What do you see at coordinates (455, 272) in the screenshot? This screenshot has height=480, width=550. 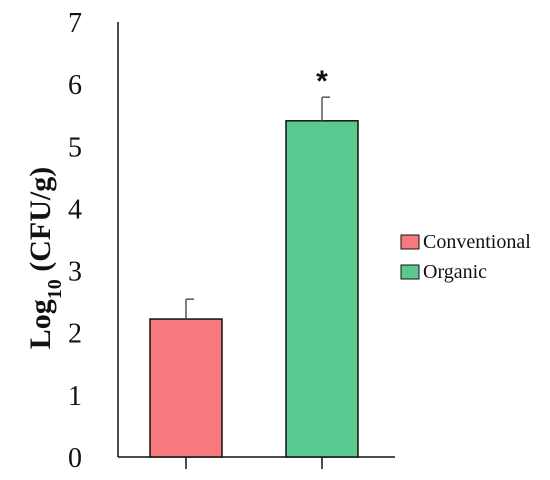 I see `legend-label-organic: Organic` at bounding box center [455, 272].